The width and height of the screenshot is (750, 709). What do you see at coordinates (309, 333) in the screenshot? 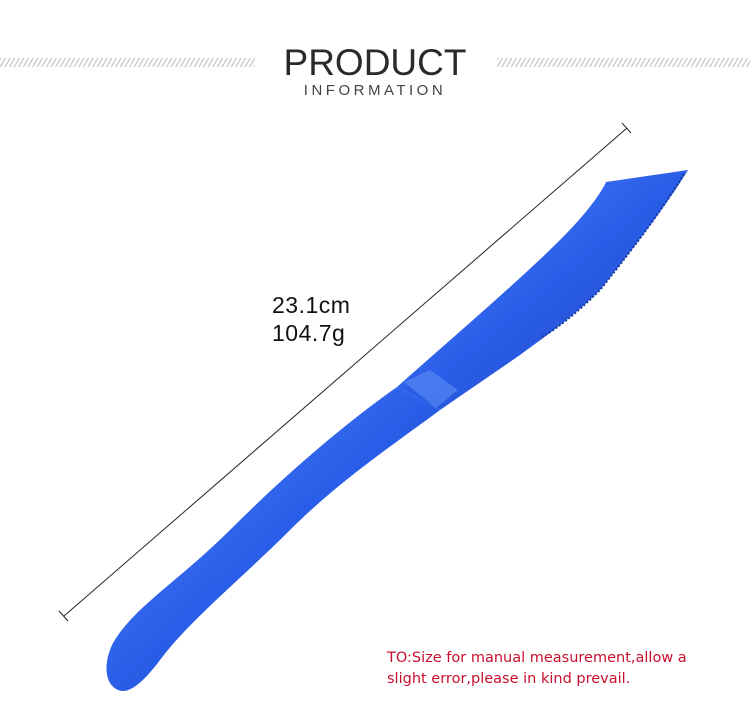
I see `weight-label: 104.7g` at bounding box center [309, 333].